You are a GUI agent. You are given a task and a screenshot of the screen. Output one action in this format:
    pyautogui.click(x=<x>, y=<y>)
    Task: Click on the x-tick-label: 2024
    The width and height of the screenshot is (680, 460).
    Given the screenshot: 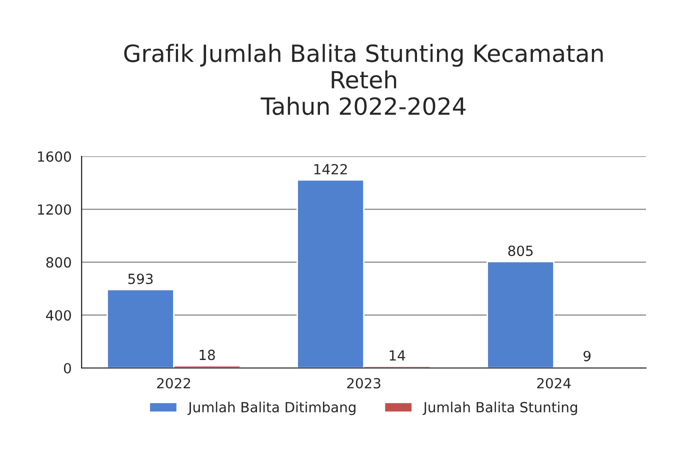 What is the action you would take?
    pyautogui.click(x=554, y=383)
    